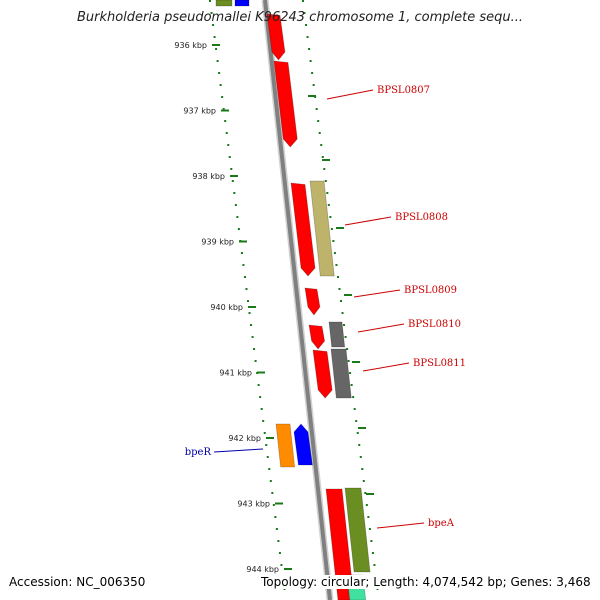 The height and width of the screenshot is (600, 600). What do you see at coordinates (190, 45) in the screenshot?
I see `ruler-label: 936 kbp` at bounding box center [190, 45].